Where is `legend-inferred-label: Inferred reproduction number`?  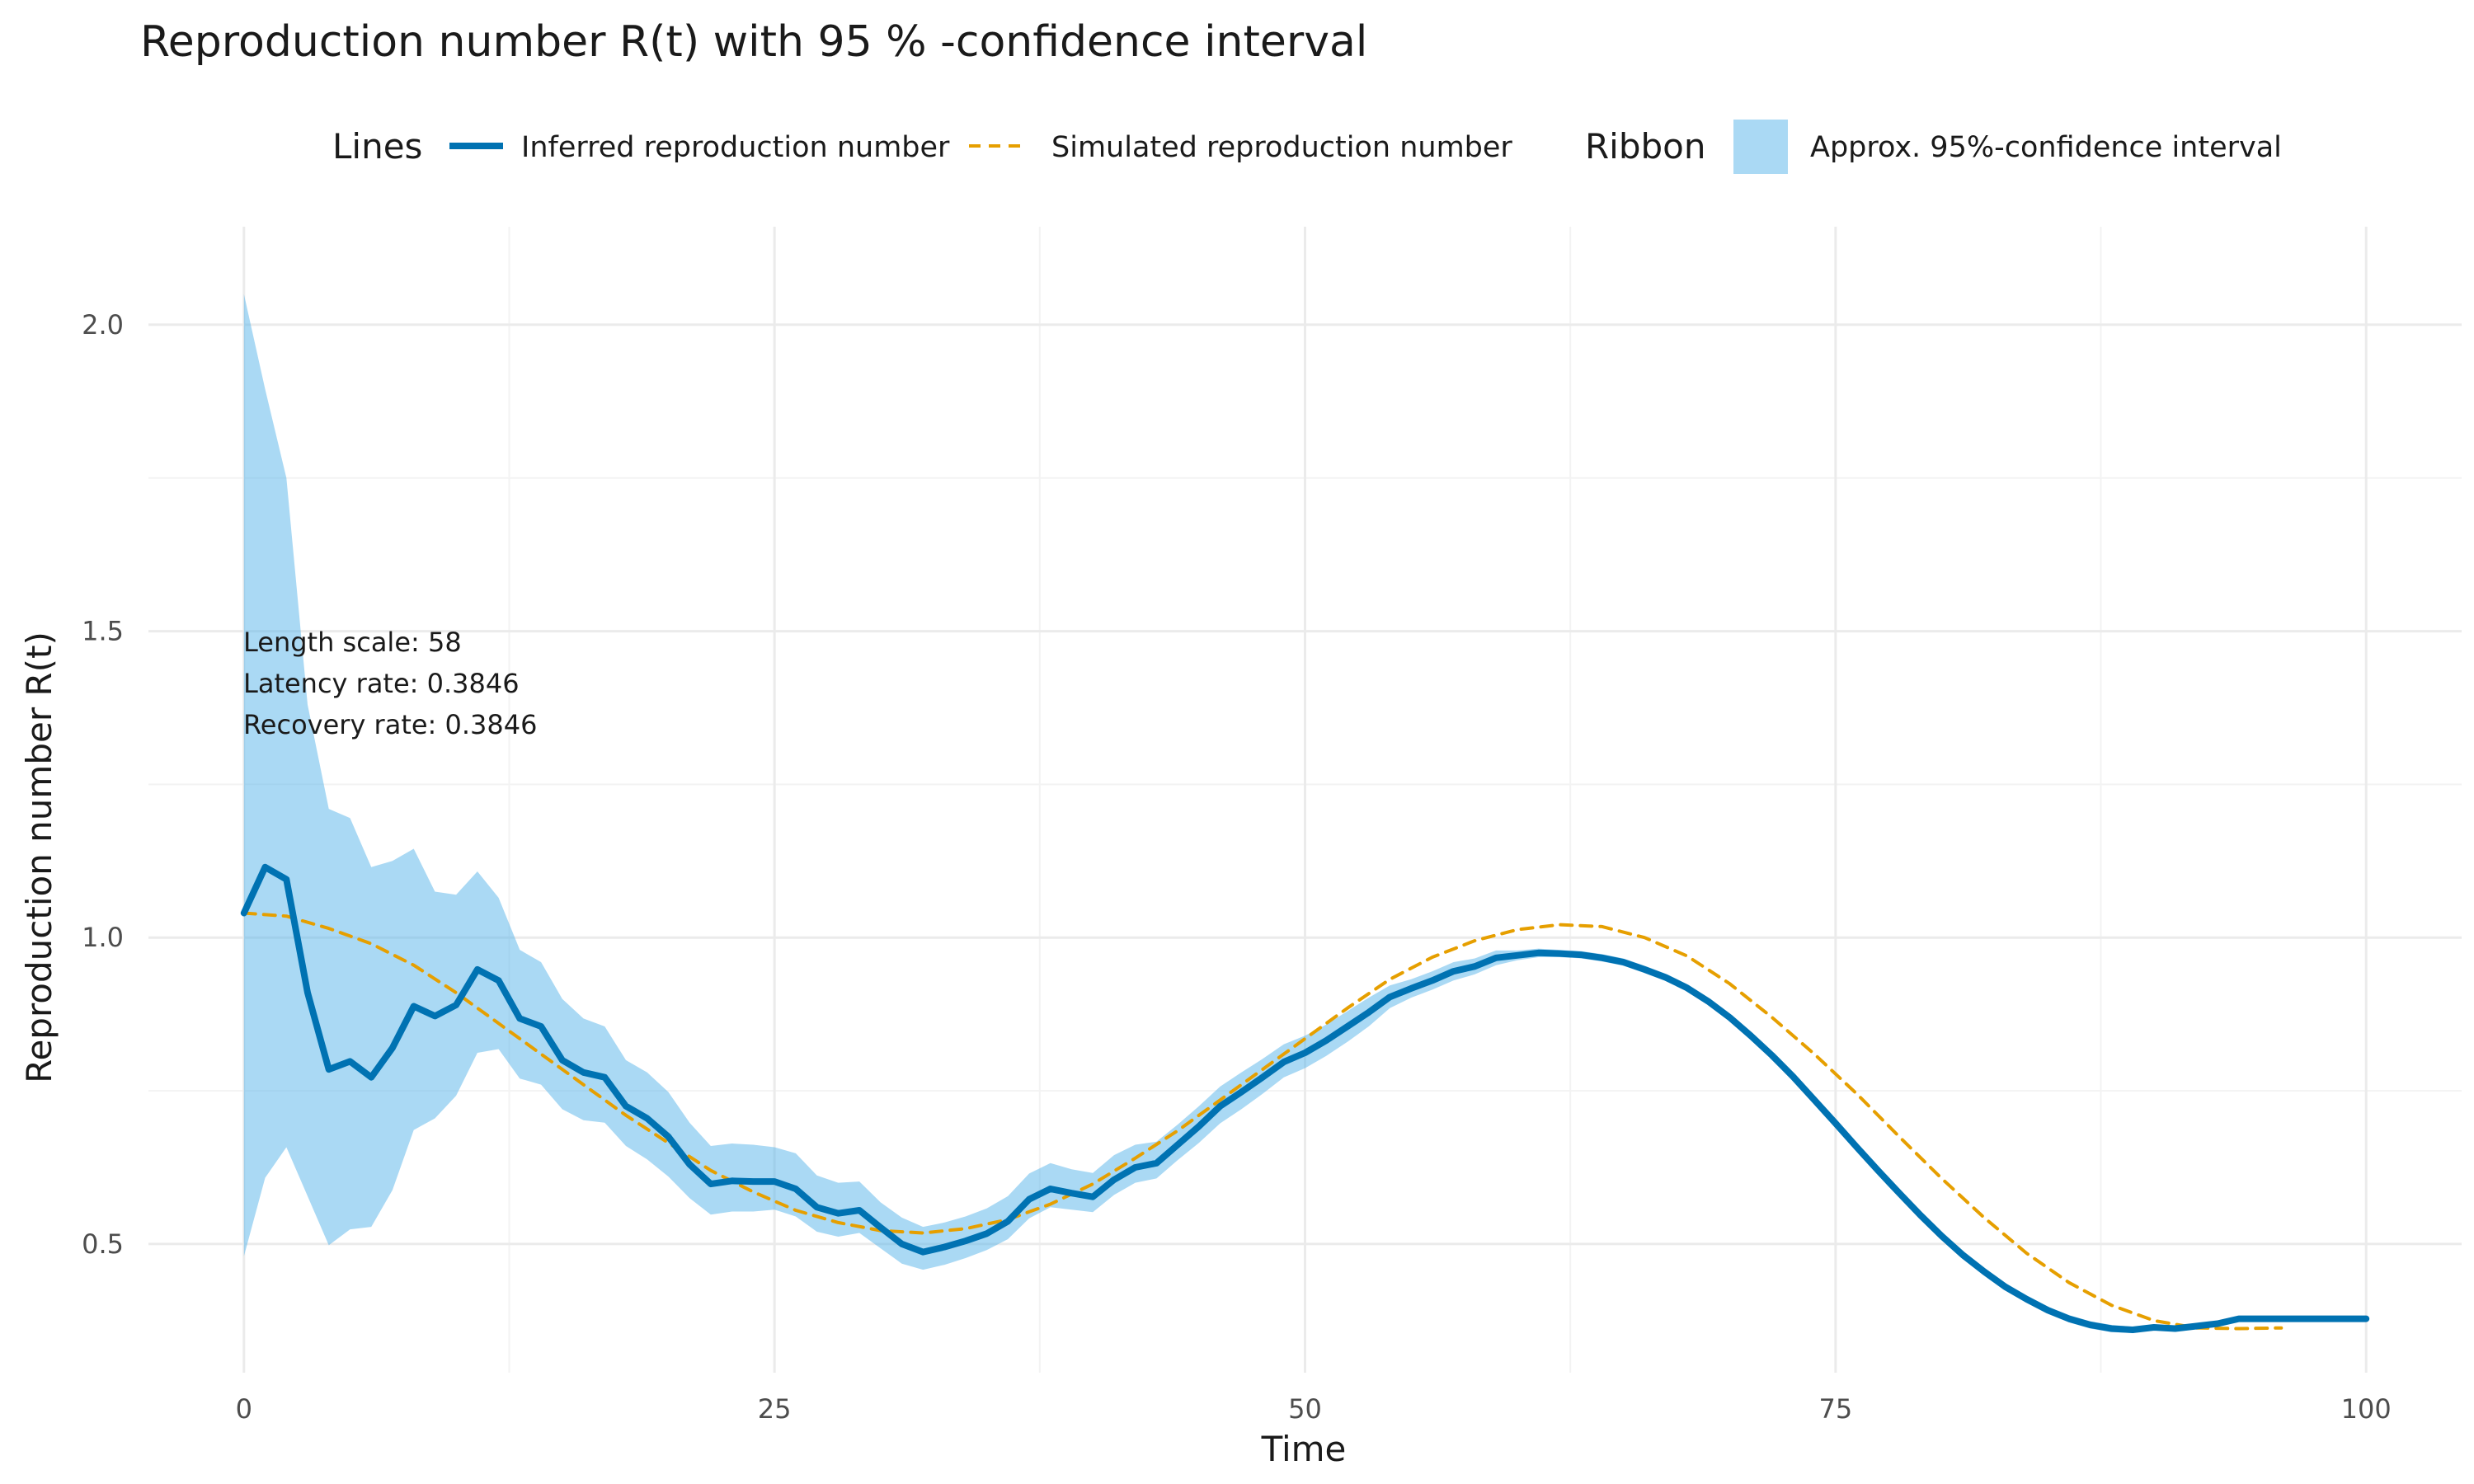
legend-inferred-label: Inferred reproduction number is located at coordinates (735, 147).